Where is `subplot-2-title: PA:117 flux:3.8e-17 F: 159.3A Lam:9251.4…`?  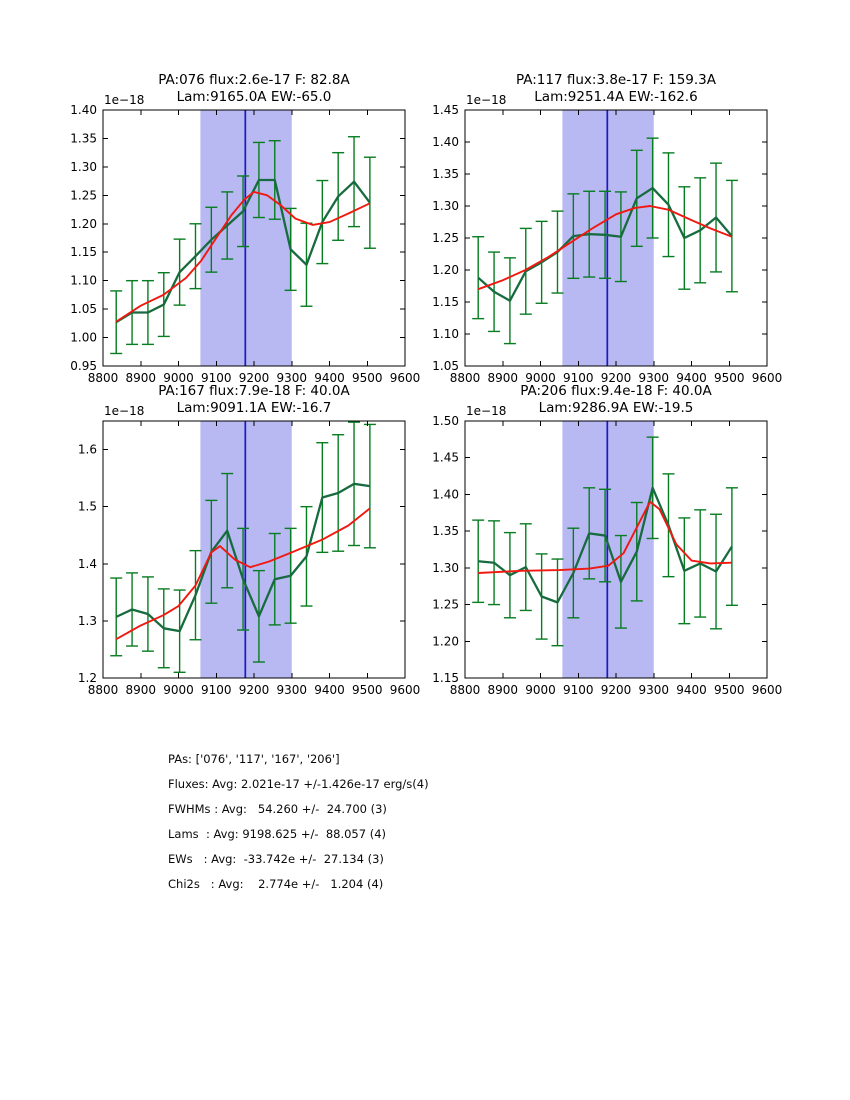
subplot-2-title: PA:117 flux:3.8e-17 F: 159.3A Lam:9251.4… is located at coordinates (616, 89).